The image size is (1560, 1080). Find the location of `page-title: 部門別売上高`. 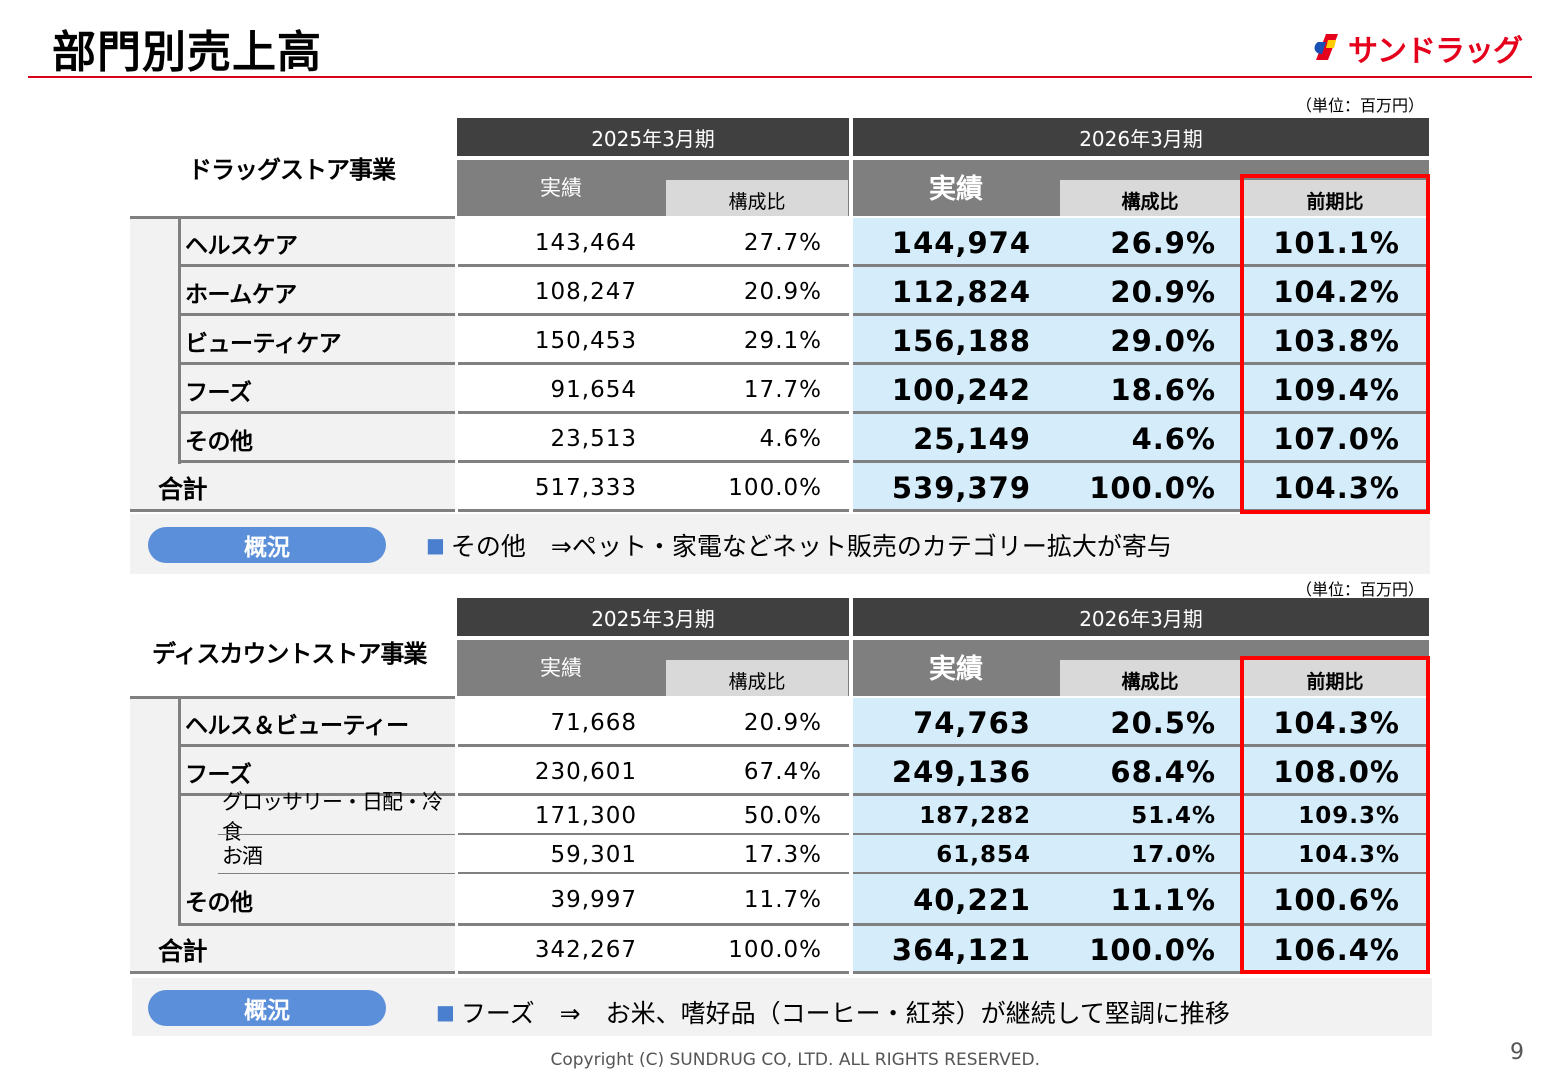

page-title: 部門別売上高 is located at coordinates (187, 52).